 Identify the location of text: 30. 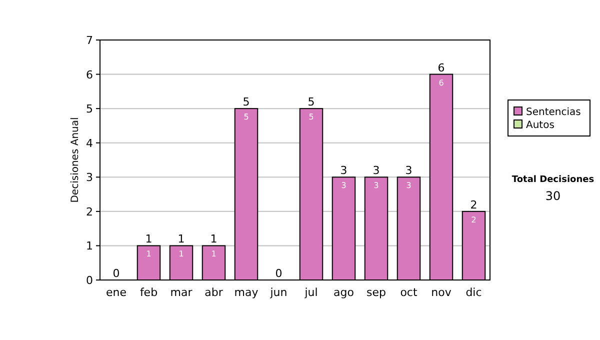
(553, 196).